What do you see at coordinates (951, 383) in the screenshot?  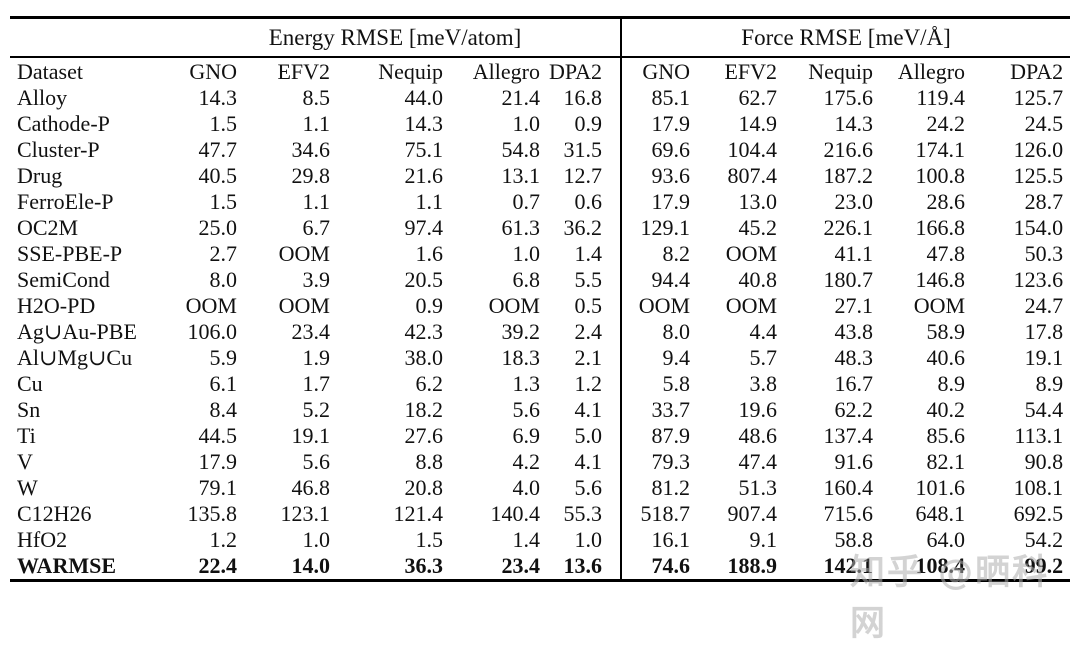 I see `force-value-cell: 8.9` at bounding box center [951, 383].